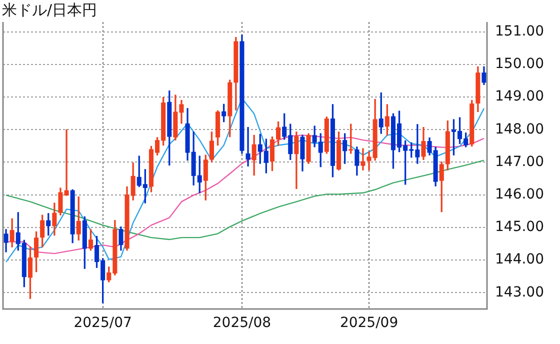  I want to click on y-tick-label: 146.00, so click(519, 194).